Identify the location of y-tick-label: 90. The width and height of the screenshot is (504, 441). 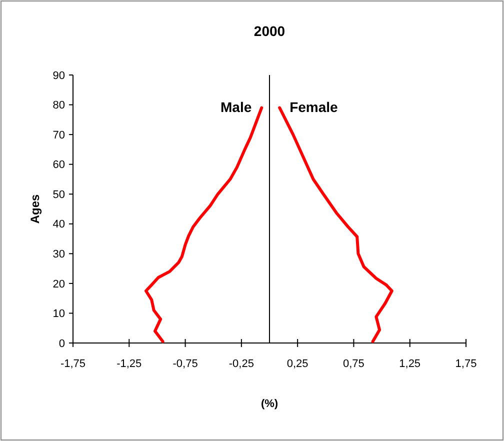
(58, 76).